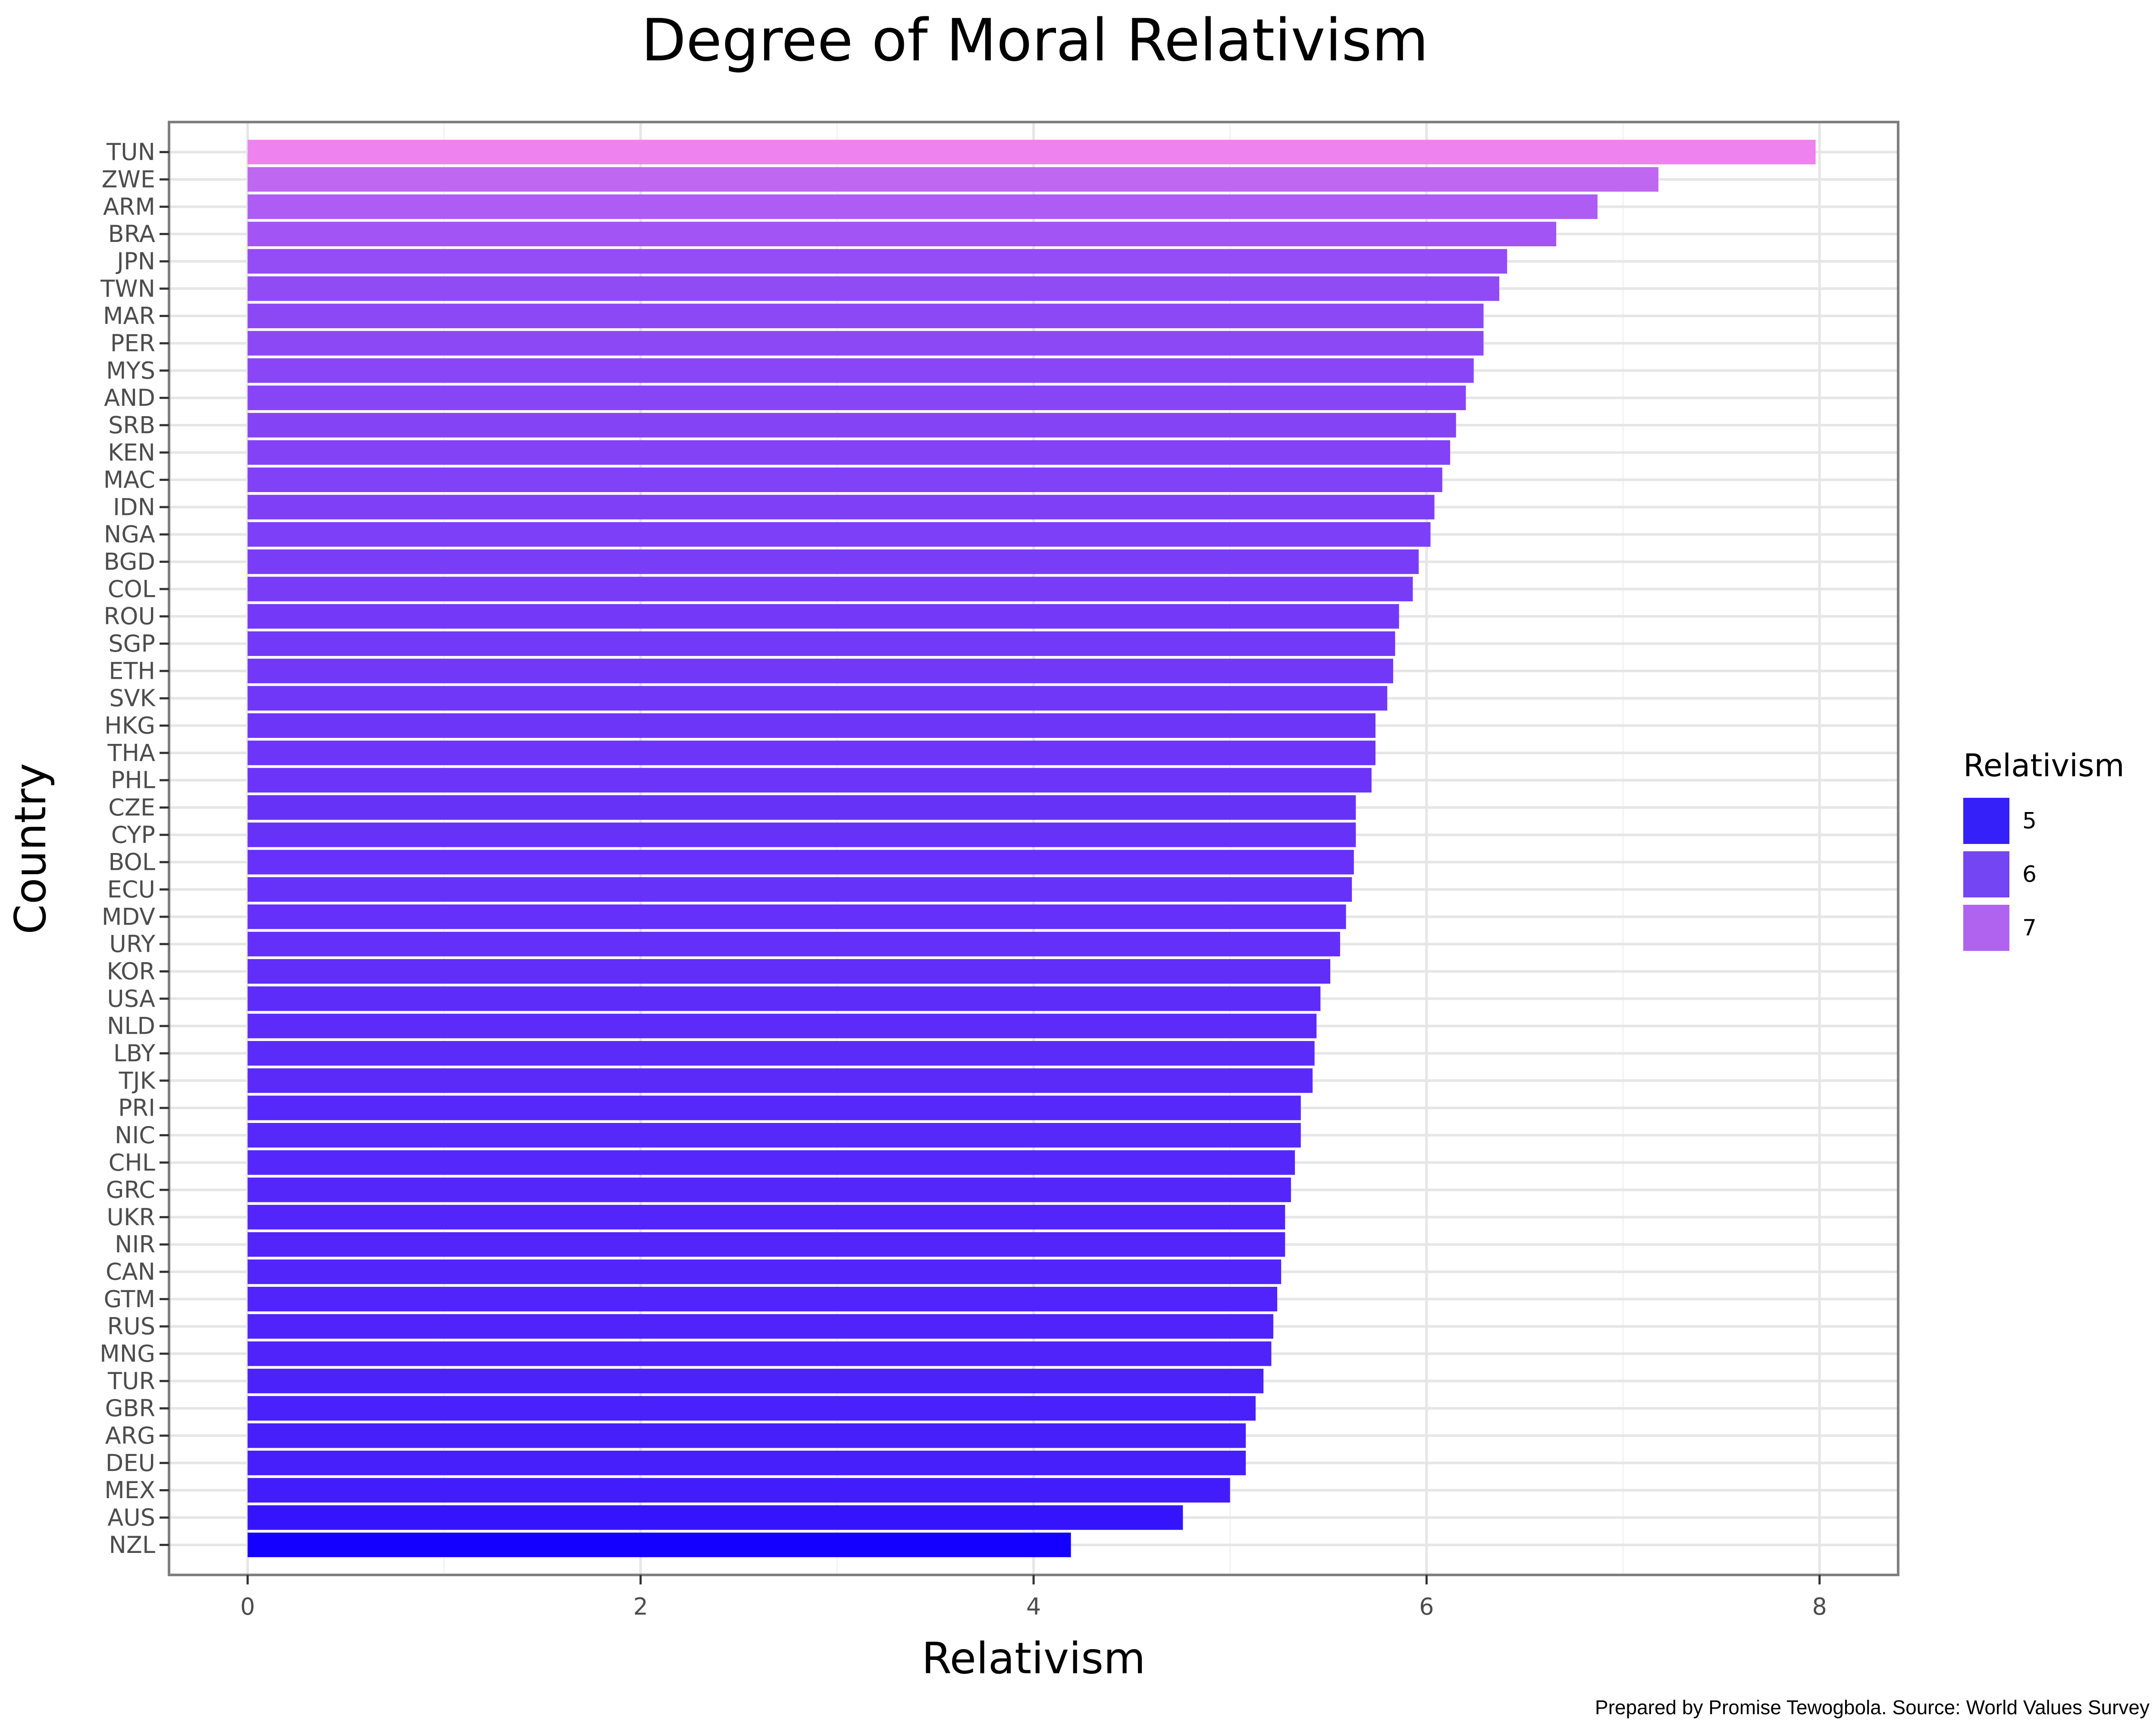  What do you see at coordinates (659, 1545) in the screenshot?
I see `bar-nzl` at bounding box center [659, 1545].